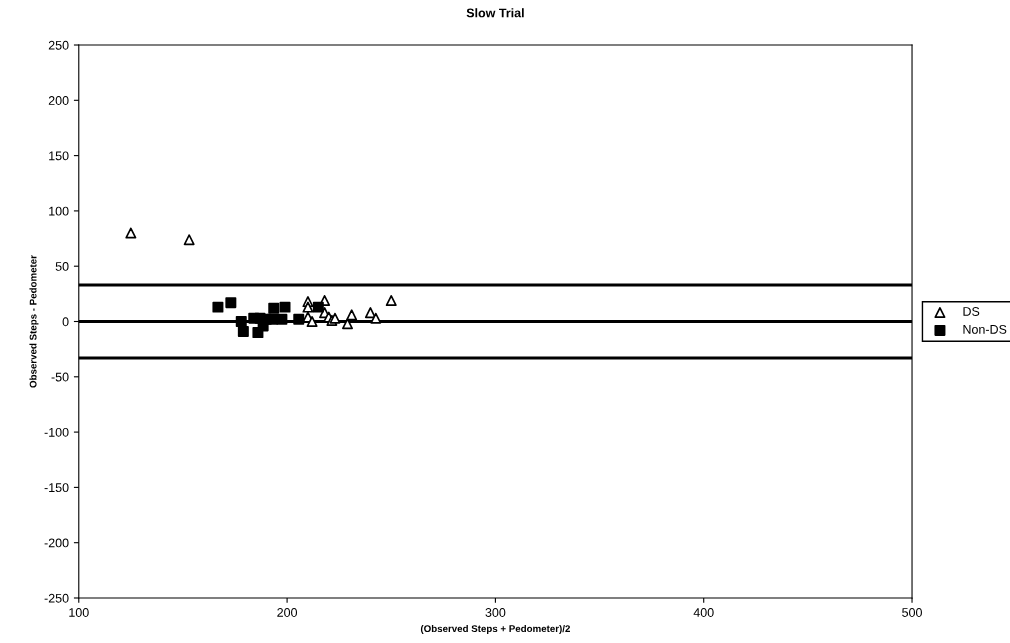  I want to click on x-tick-label: 500, so click(912, 612).